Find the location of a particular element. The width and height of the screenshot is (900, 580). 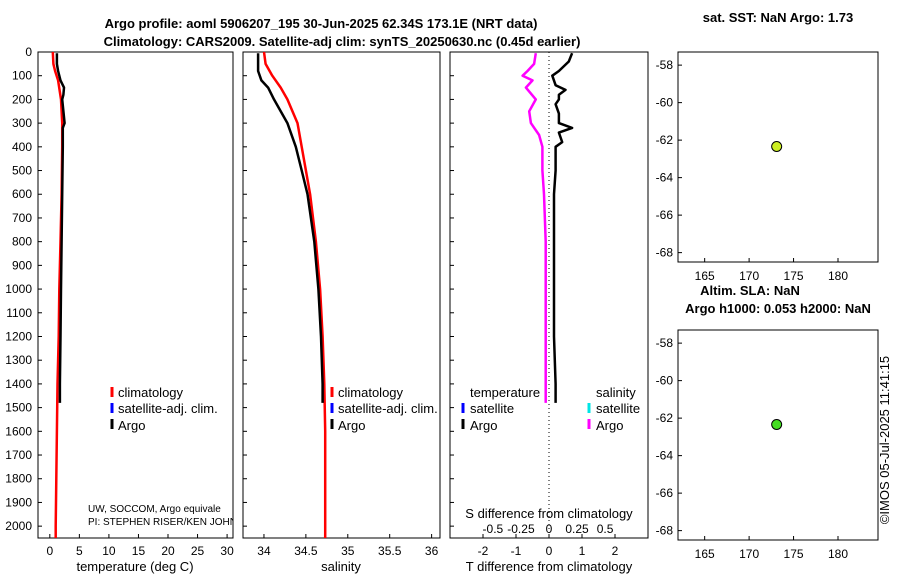

difference-temperature-argo-line is located at coordinates (562, 227).